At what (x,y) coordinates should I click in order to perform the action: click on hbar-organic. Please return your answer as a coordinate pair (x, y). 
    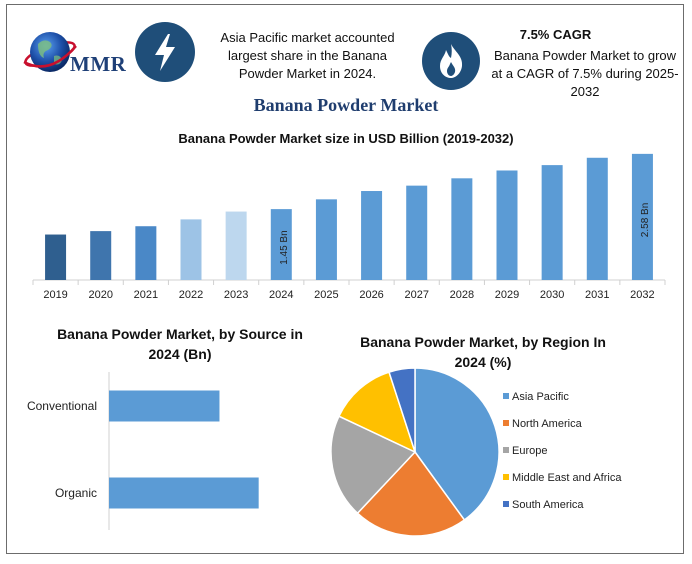
    Looking at the image, I should click on (184, 493).